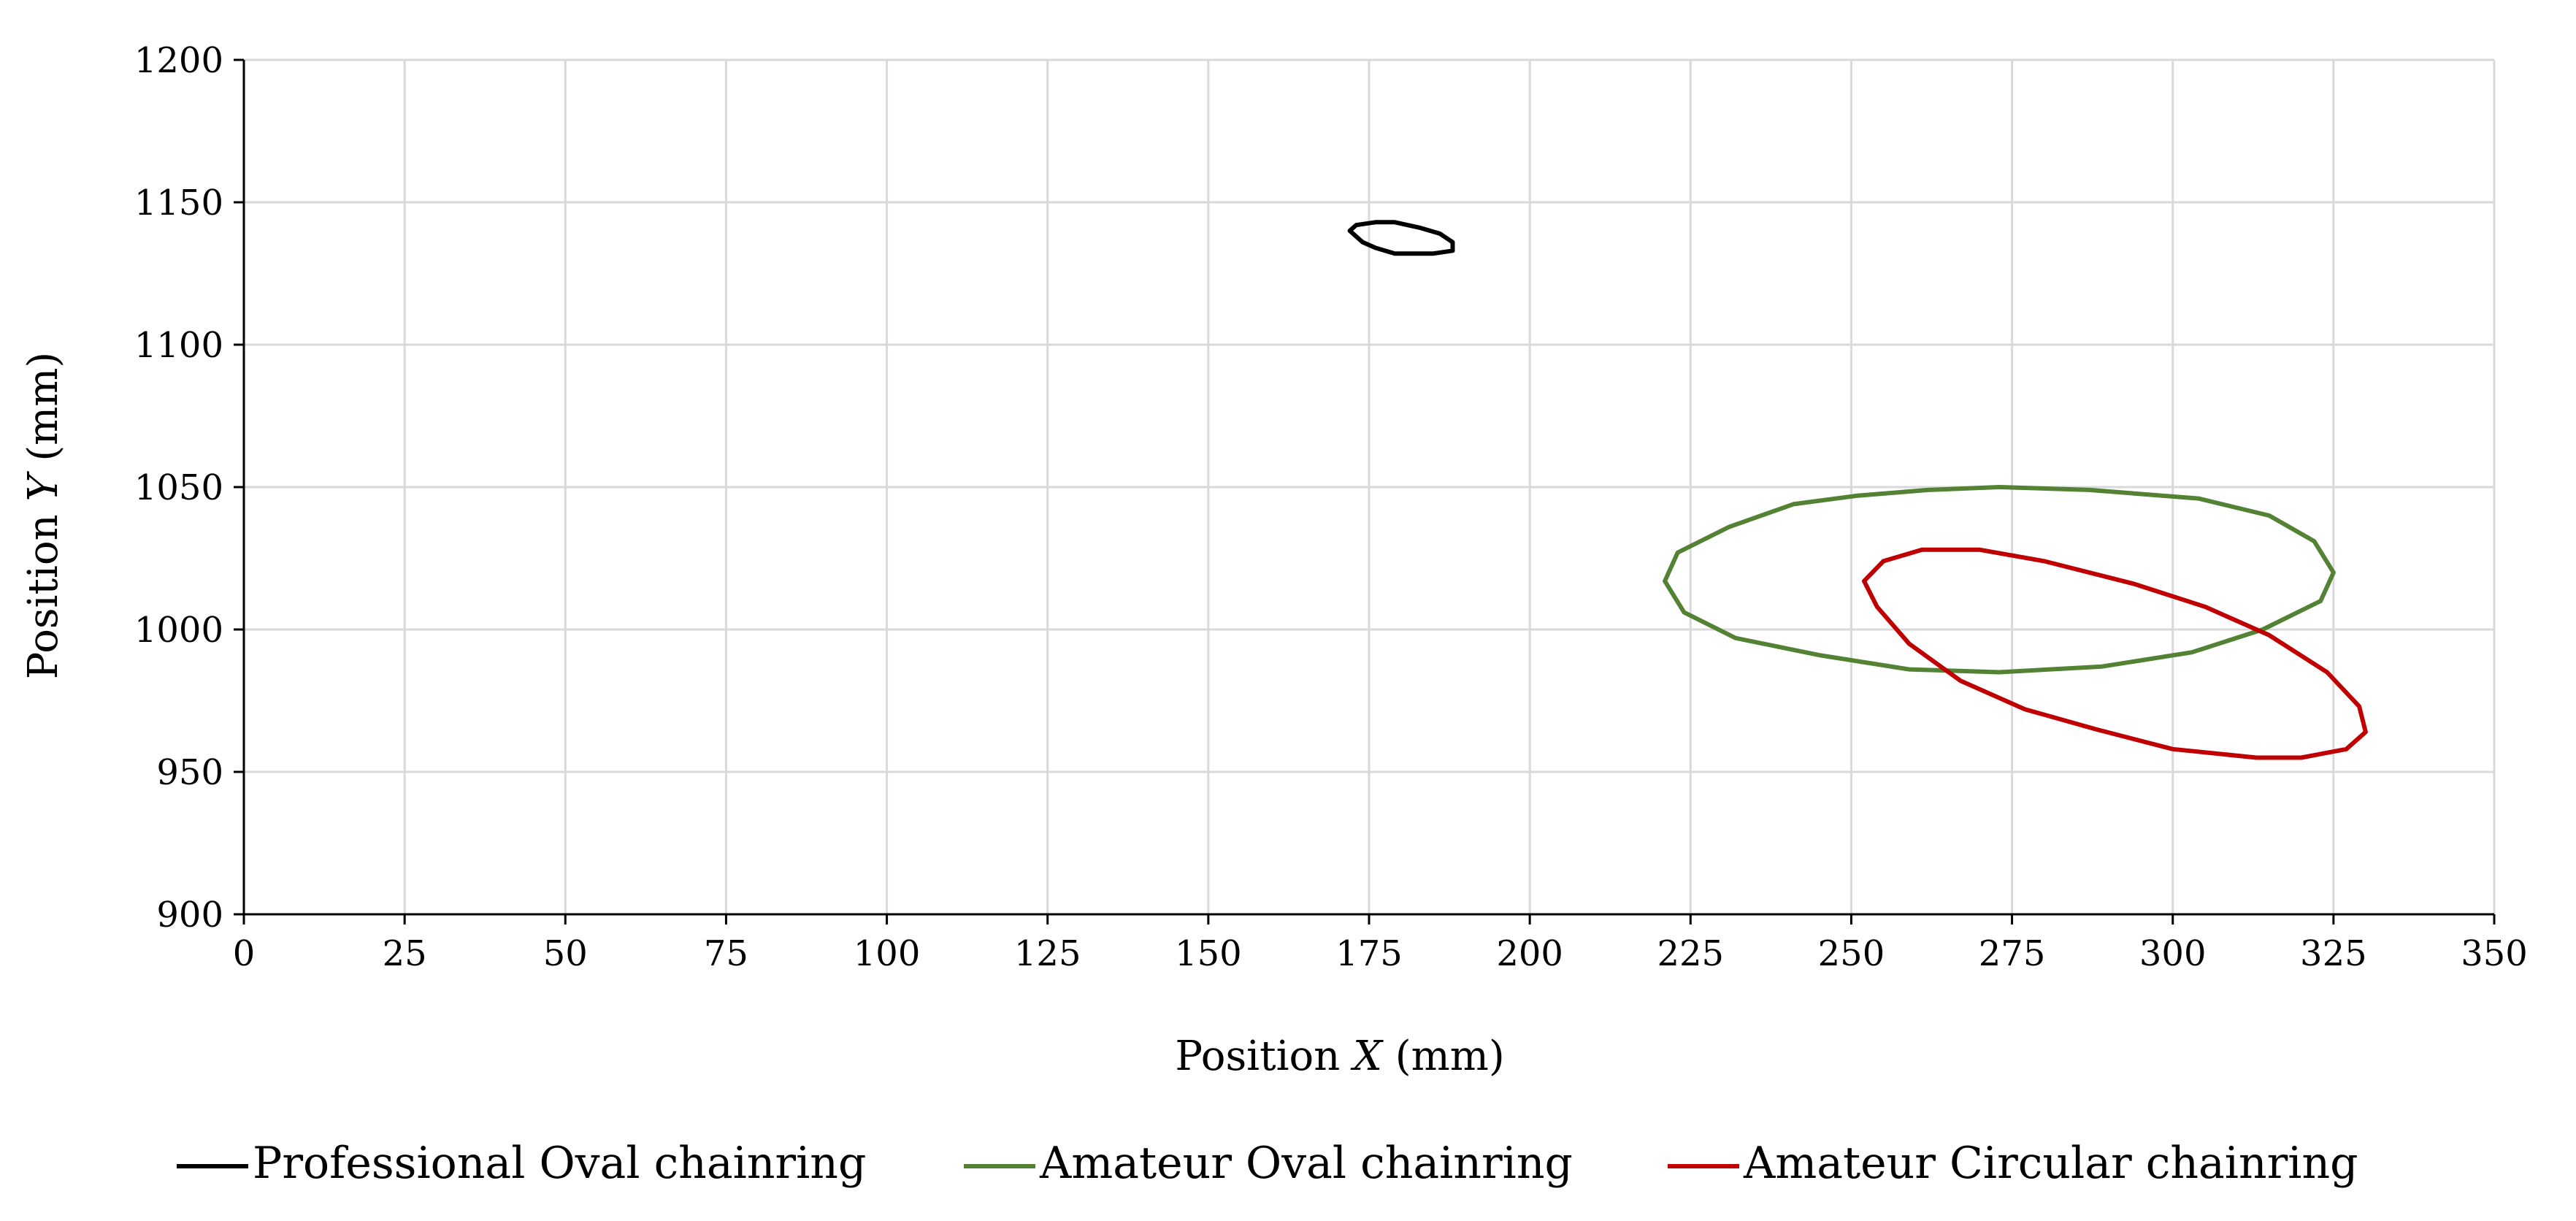  Describe the element at coordinates (887, 953) in the screenshot. I see `x-tick-label: 100` at that location.